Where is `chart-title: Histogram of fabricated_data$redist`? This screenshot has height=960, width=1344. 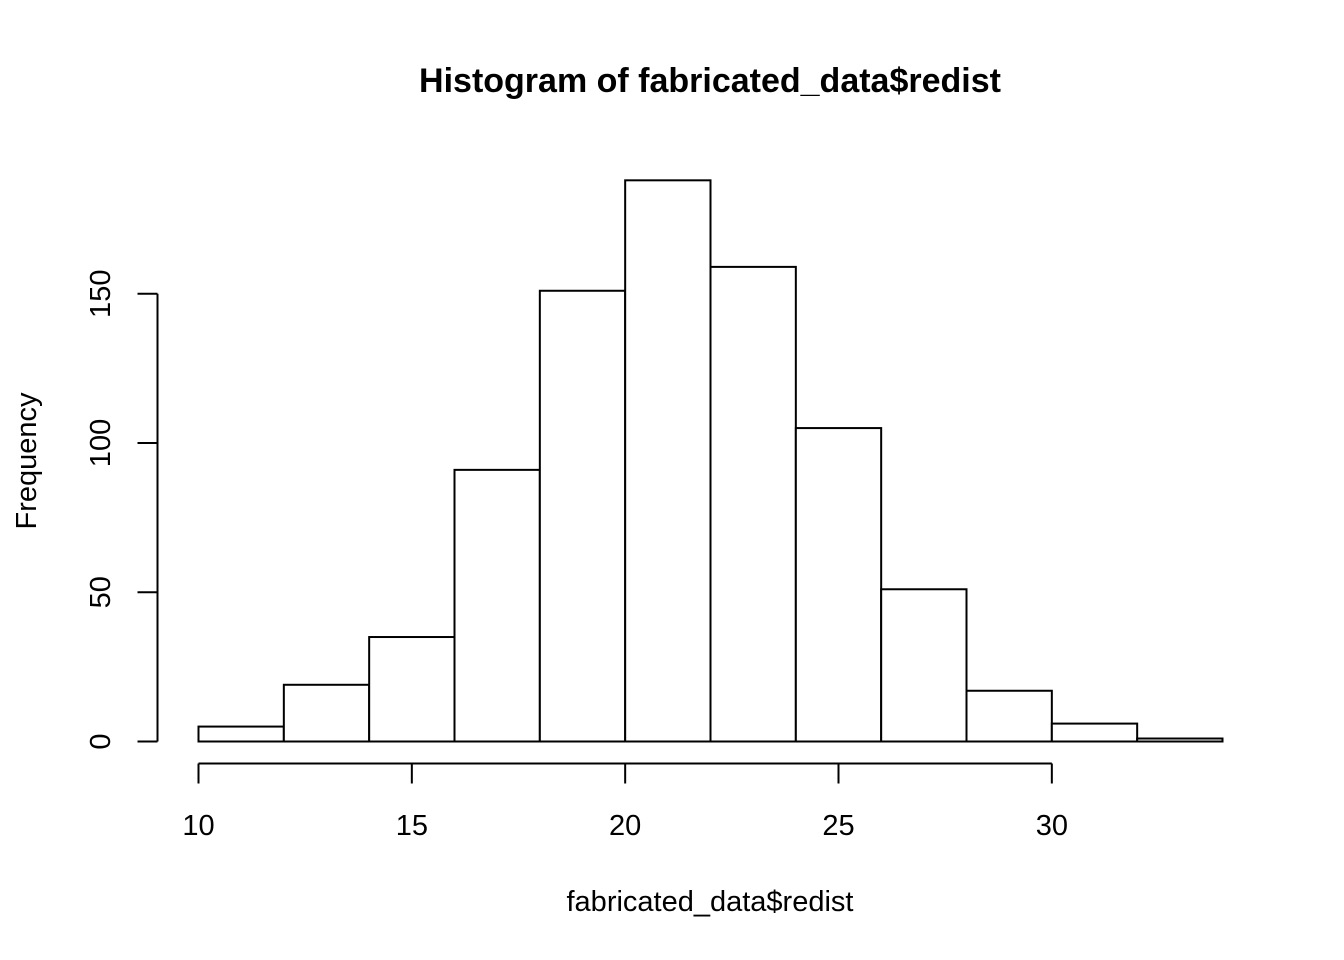 chart-title: Histogram of fabricated_data$redist is located at coordinates (710, 81).